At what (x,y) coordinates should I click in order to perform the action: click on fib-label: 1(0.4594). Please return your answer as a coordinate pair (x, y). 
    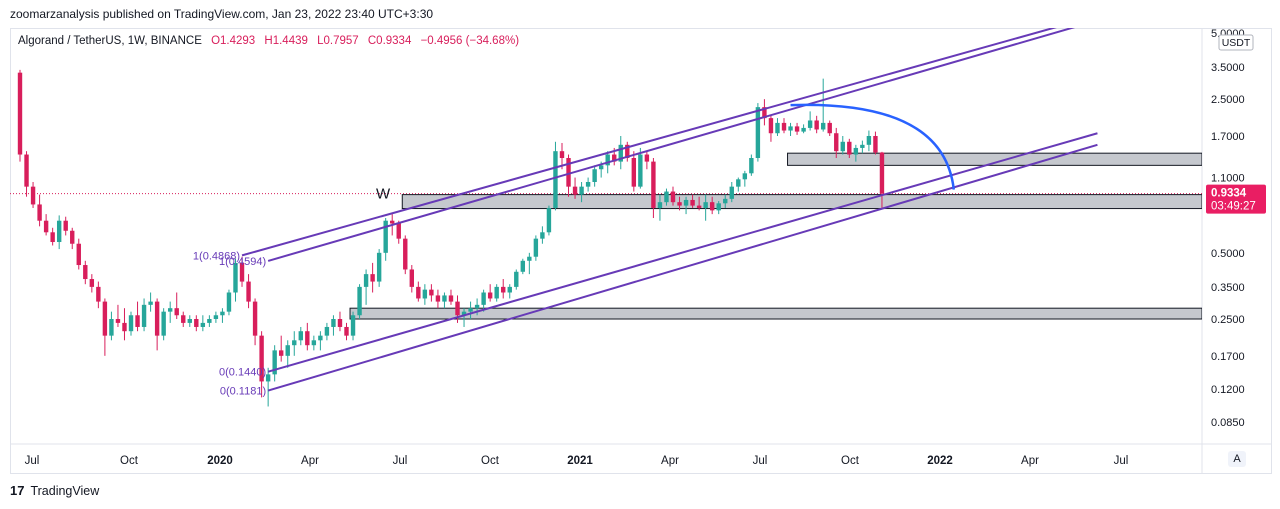
    Looking at the image, I should click on (242, 262).